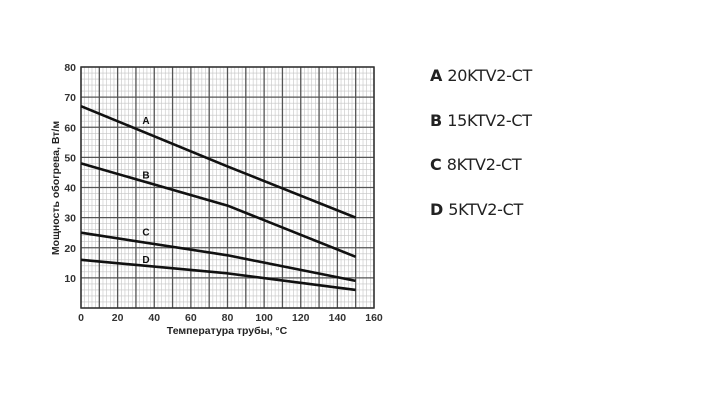  I want to click on annotation-a: A, so click(145, 121).